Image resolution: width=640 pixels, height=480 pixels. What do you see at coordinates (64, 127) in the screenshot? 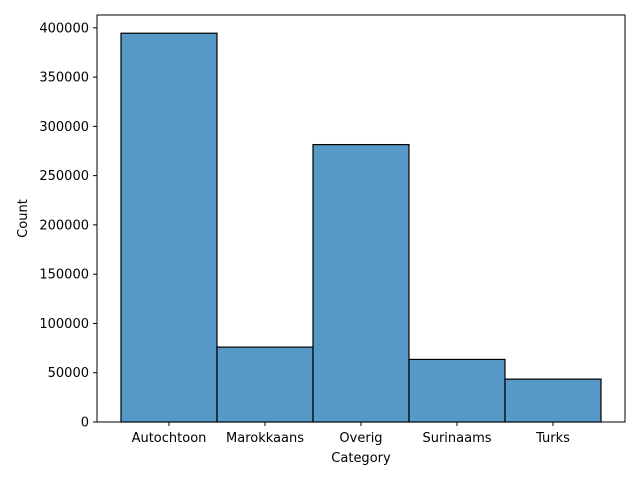
I see `y-tick-label: 300000` at bounding box center [64, 127].